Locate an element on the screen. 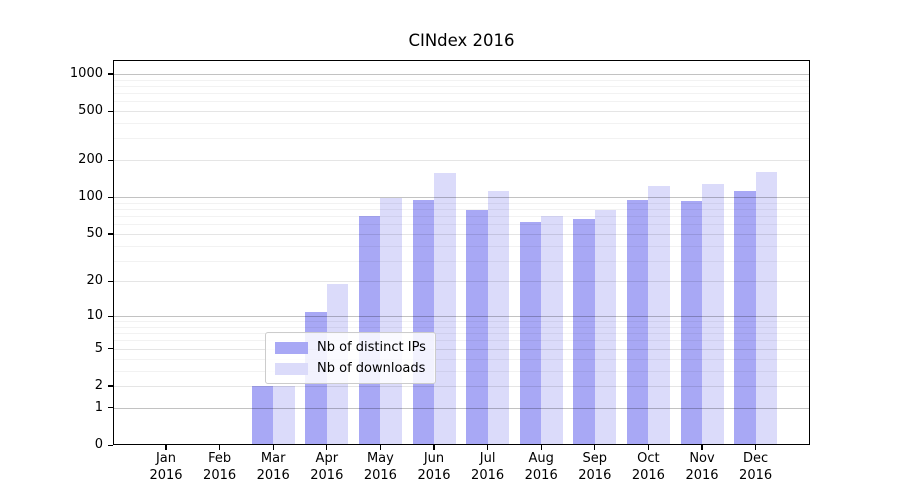 Image resolution: width=900 pixels, height=500 pixels. x-tick-label-may: May 2016 is located at coordinates (380, 467).